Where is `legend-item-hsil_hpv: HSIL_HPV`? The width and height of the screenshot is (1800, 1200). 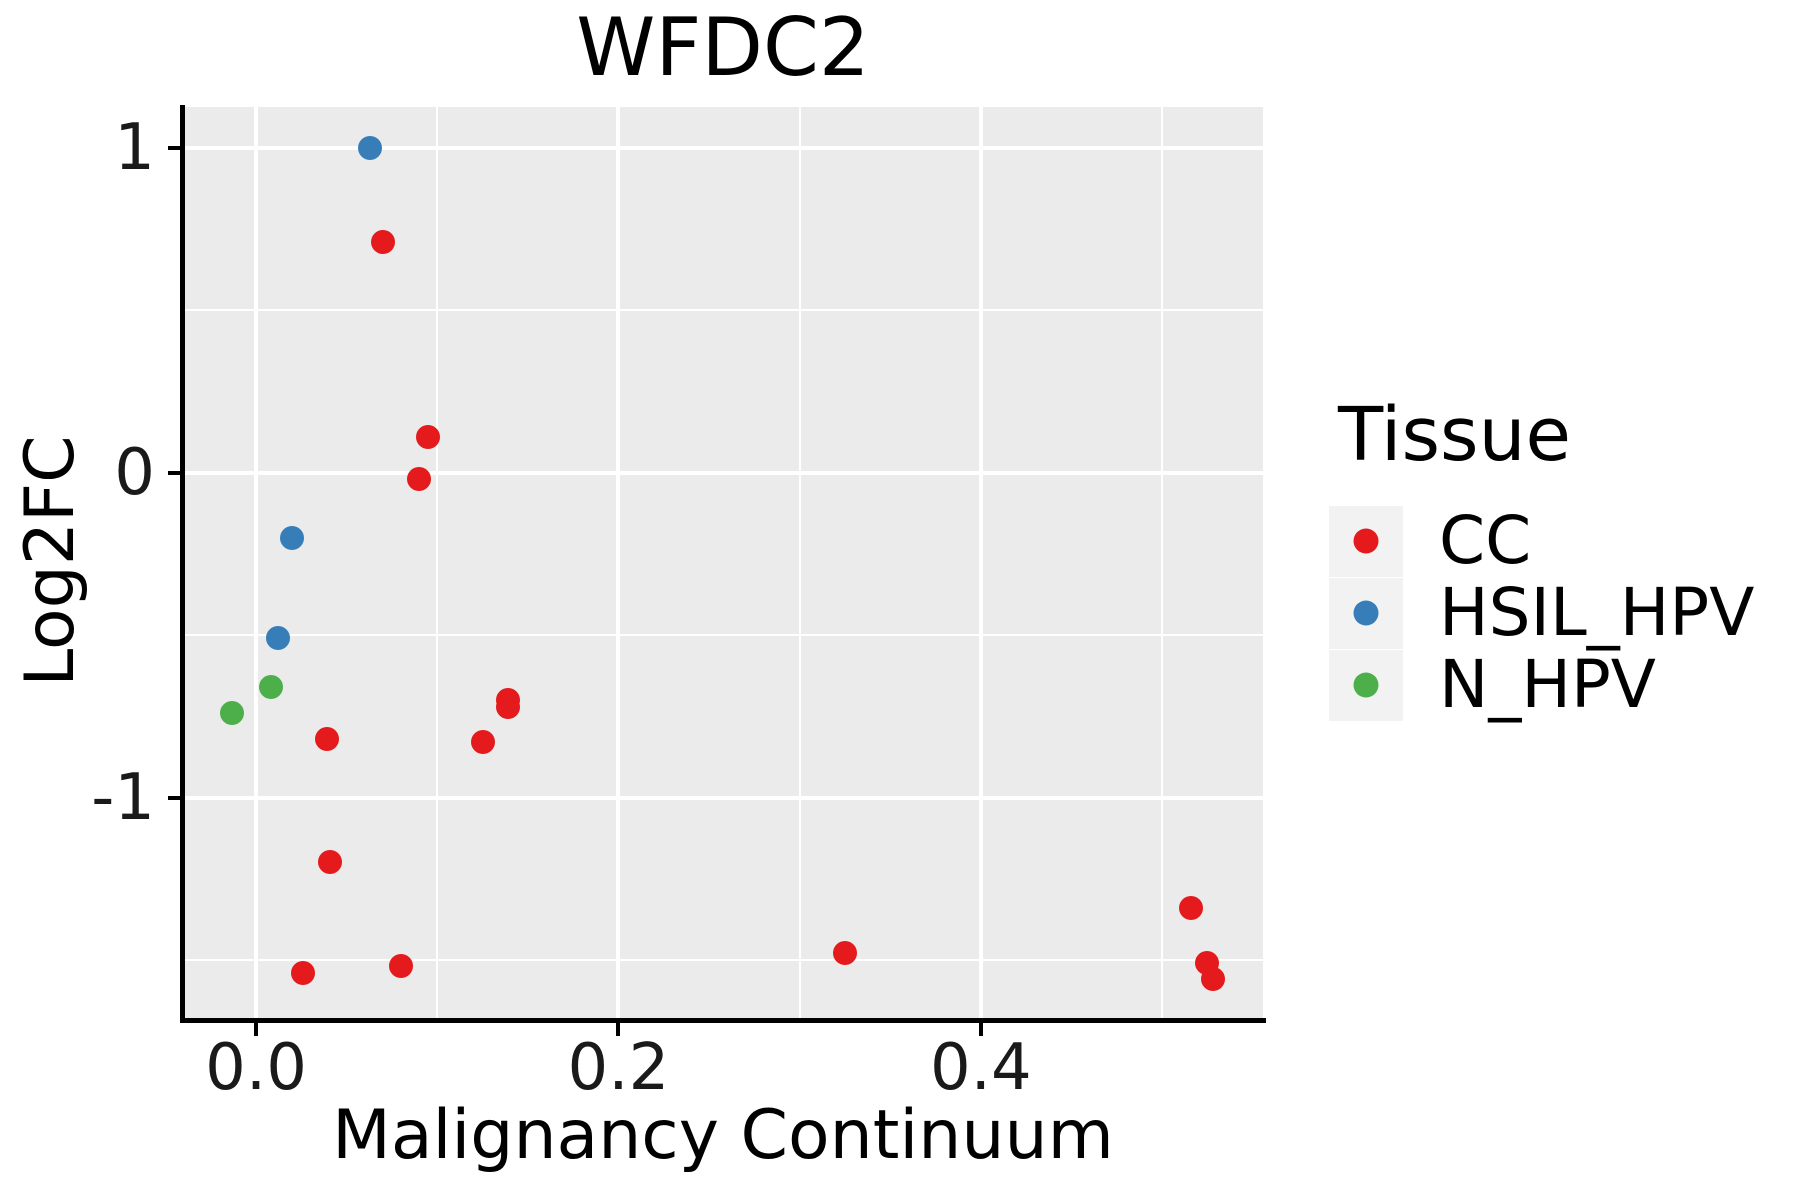 legend-item-hsil_hpv: HSIL_HPV is located at coordinates (1541, 613).